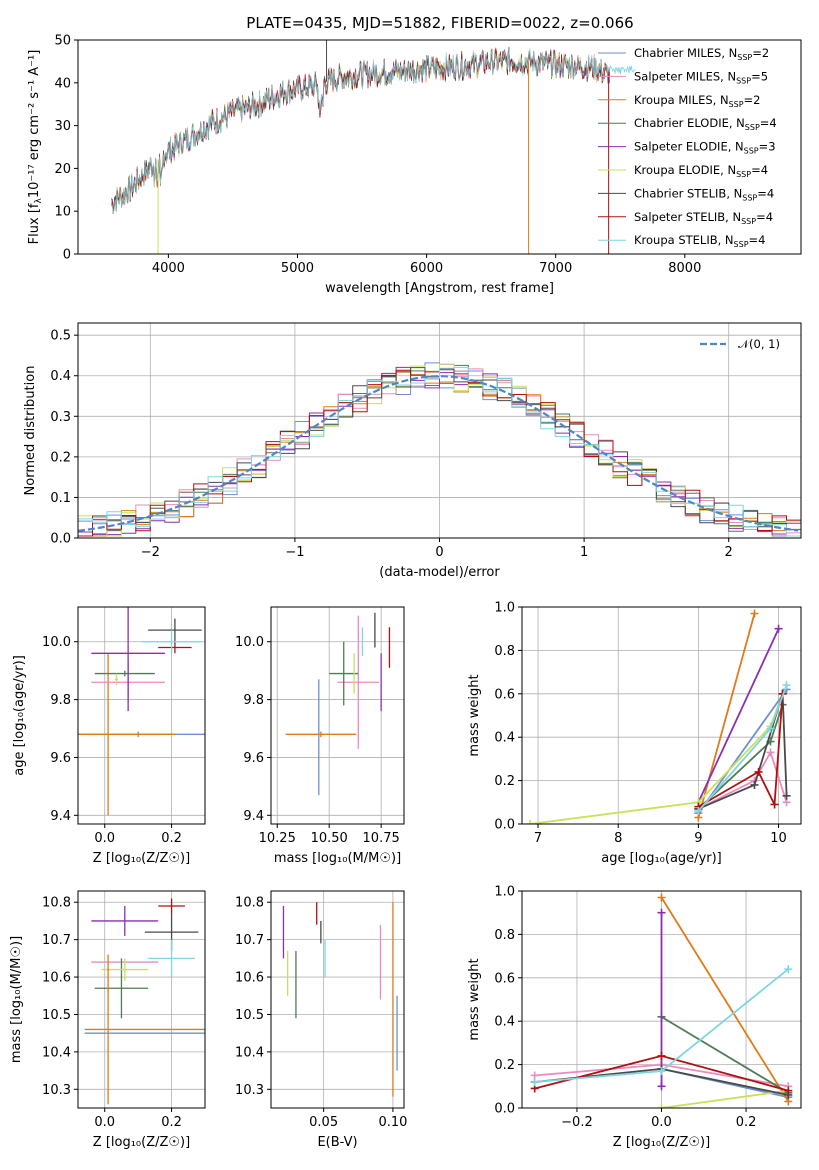 Image resolution: width=819 pixels, height=1170 pixels. I want to click on y-tick-label: 0, so click(67, 255).